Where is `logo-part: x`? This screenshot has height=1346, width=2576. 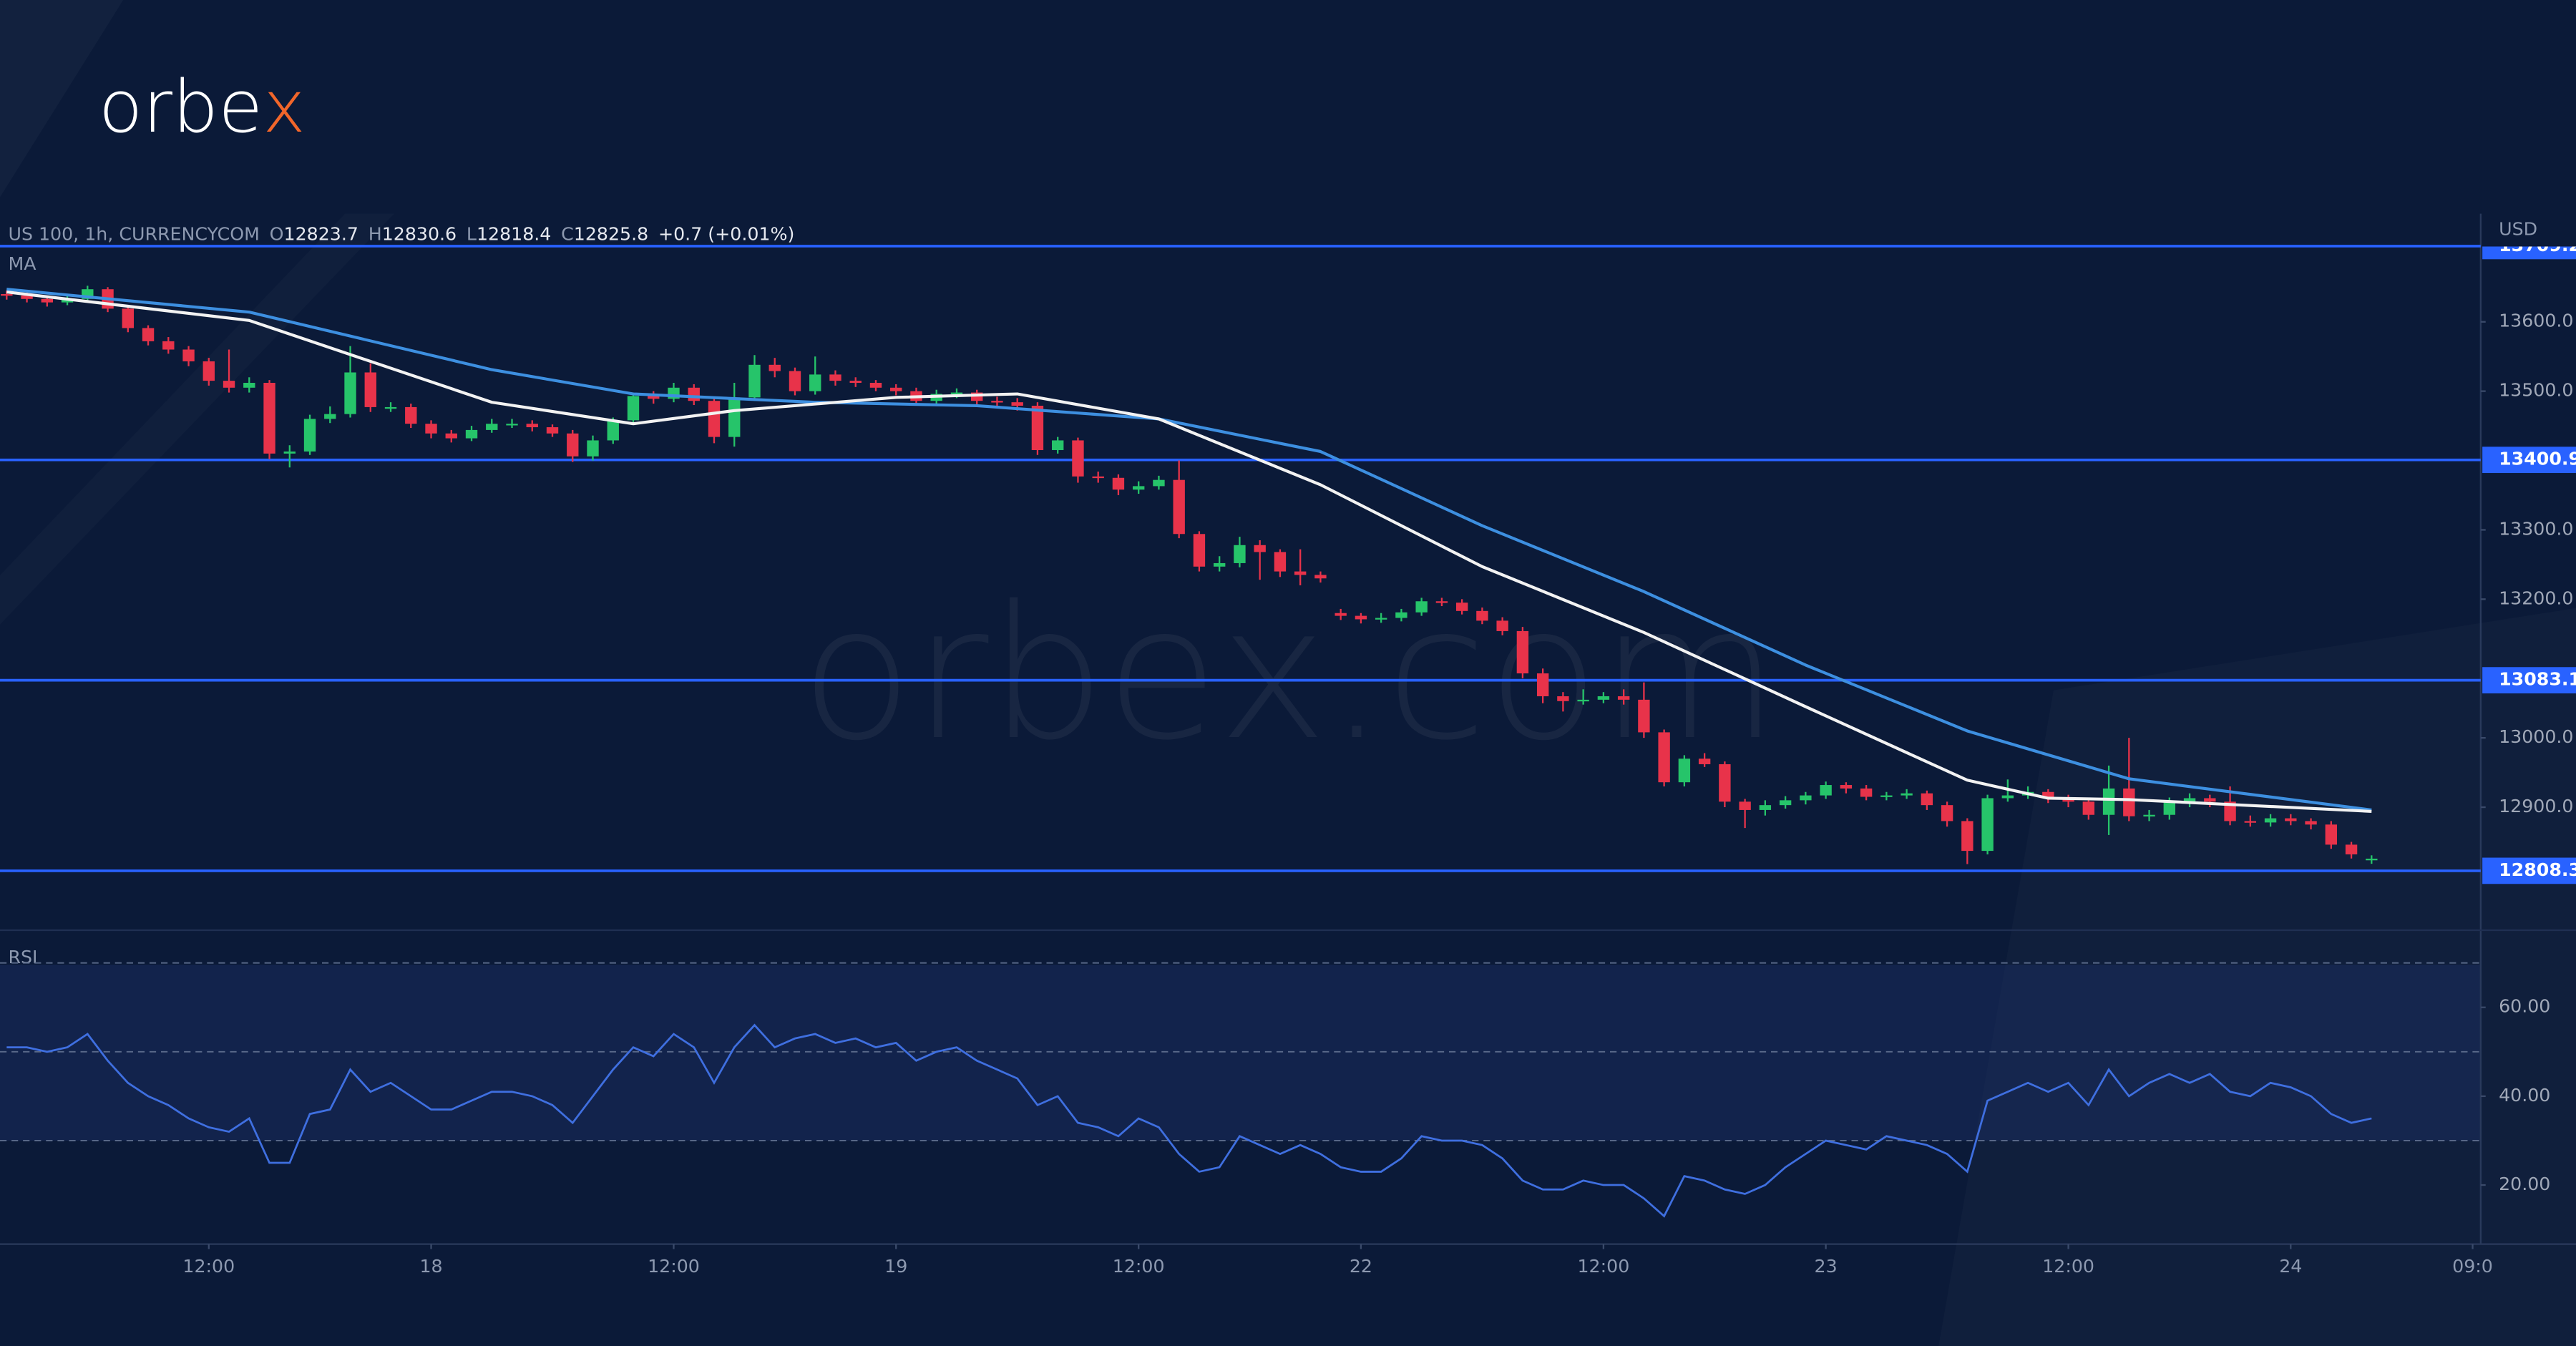
logo-part: x is located at coordinates (284, 106).